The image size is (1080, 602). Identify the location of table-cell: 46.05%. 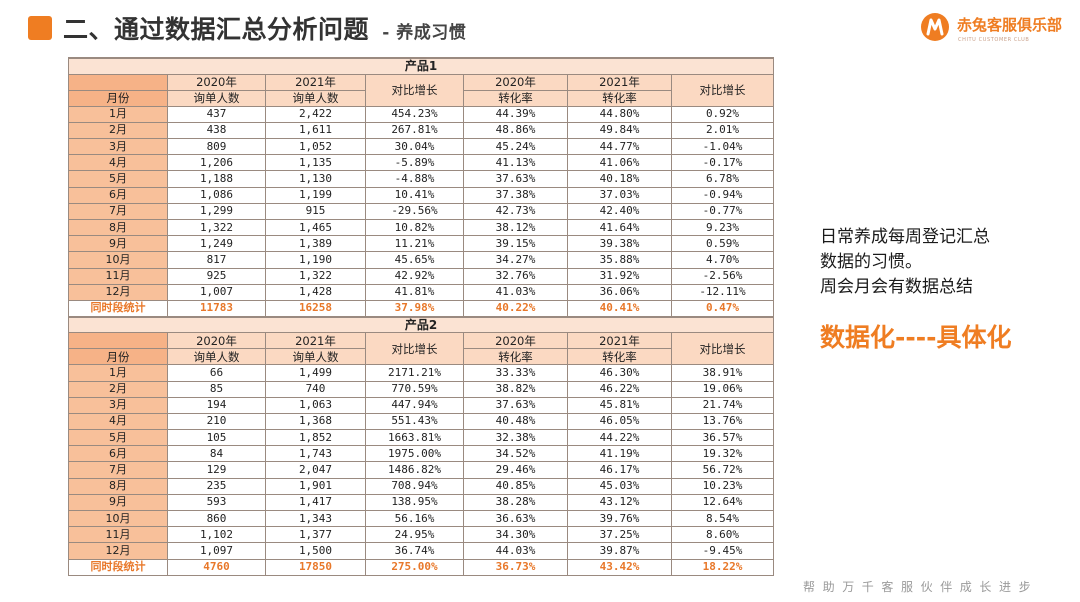
(619, 421).